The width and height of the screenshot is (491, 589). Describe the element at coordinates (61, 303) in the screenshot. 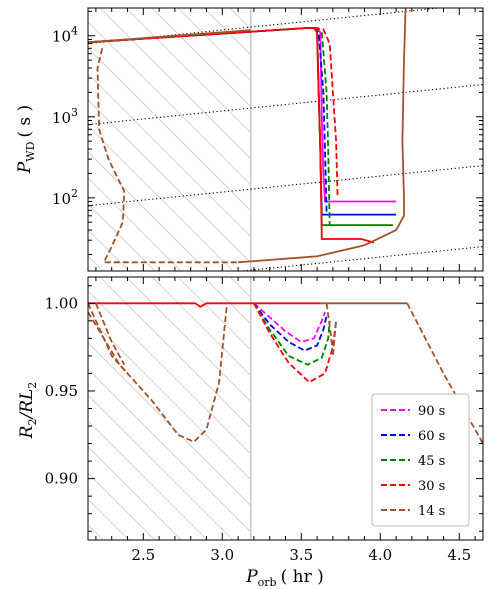

I see `bottom-y-tick-label: 1.00` at that location.